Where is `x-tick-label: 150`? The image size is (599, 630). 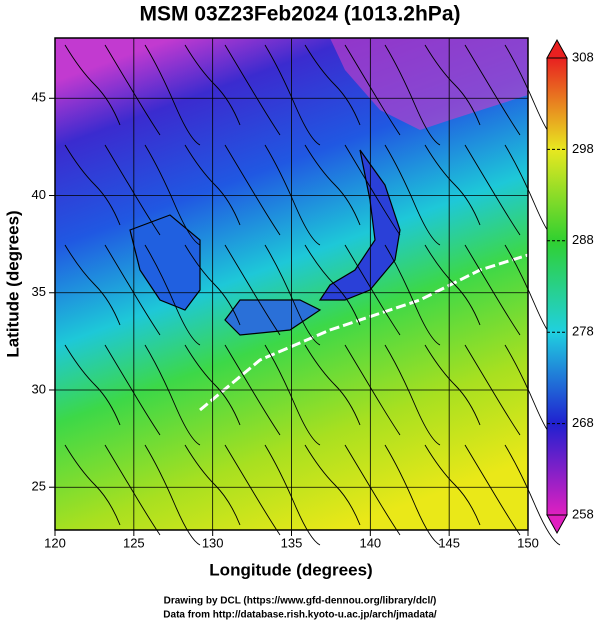
x-tick-label: 150 is located at coordinates (528, 542).